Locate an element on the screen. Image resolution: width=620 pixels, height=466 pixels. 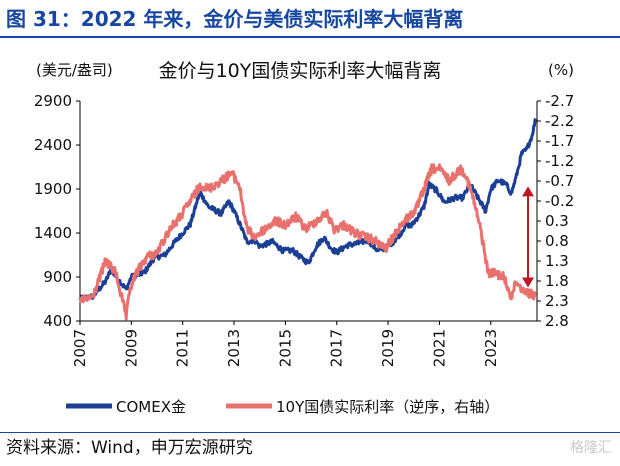
x-tick-label: 2011 is located at coordinates (183, 348).